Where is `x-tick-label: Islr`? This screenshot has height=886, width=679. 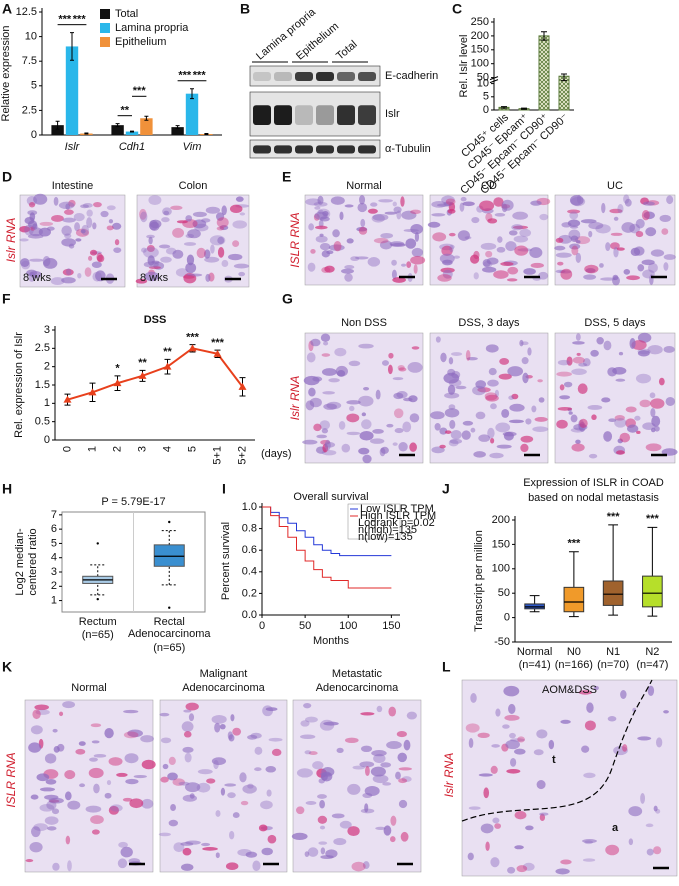
x-tick-label: Islr is located at coordinates (73, 147).